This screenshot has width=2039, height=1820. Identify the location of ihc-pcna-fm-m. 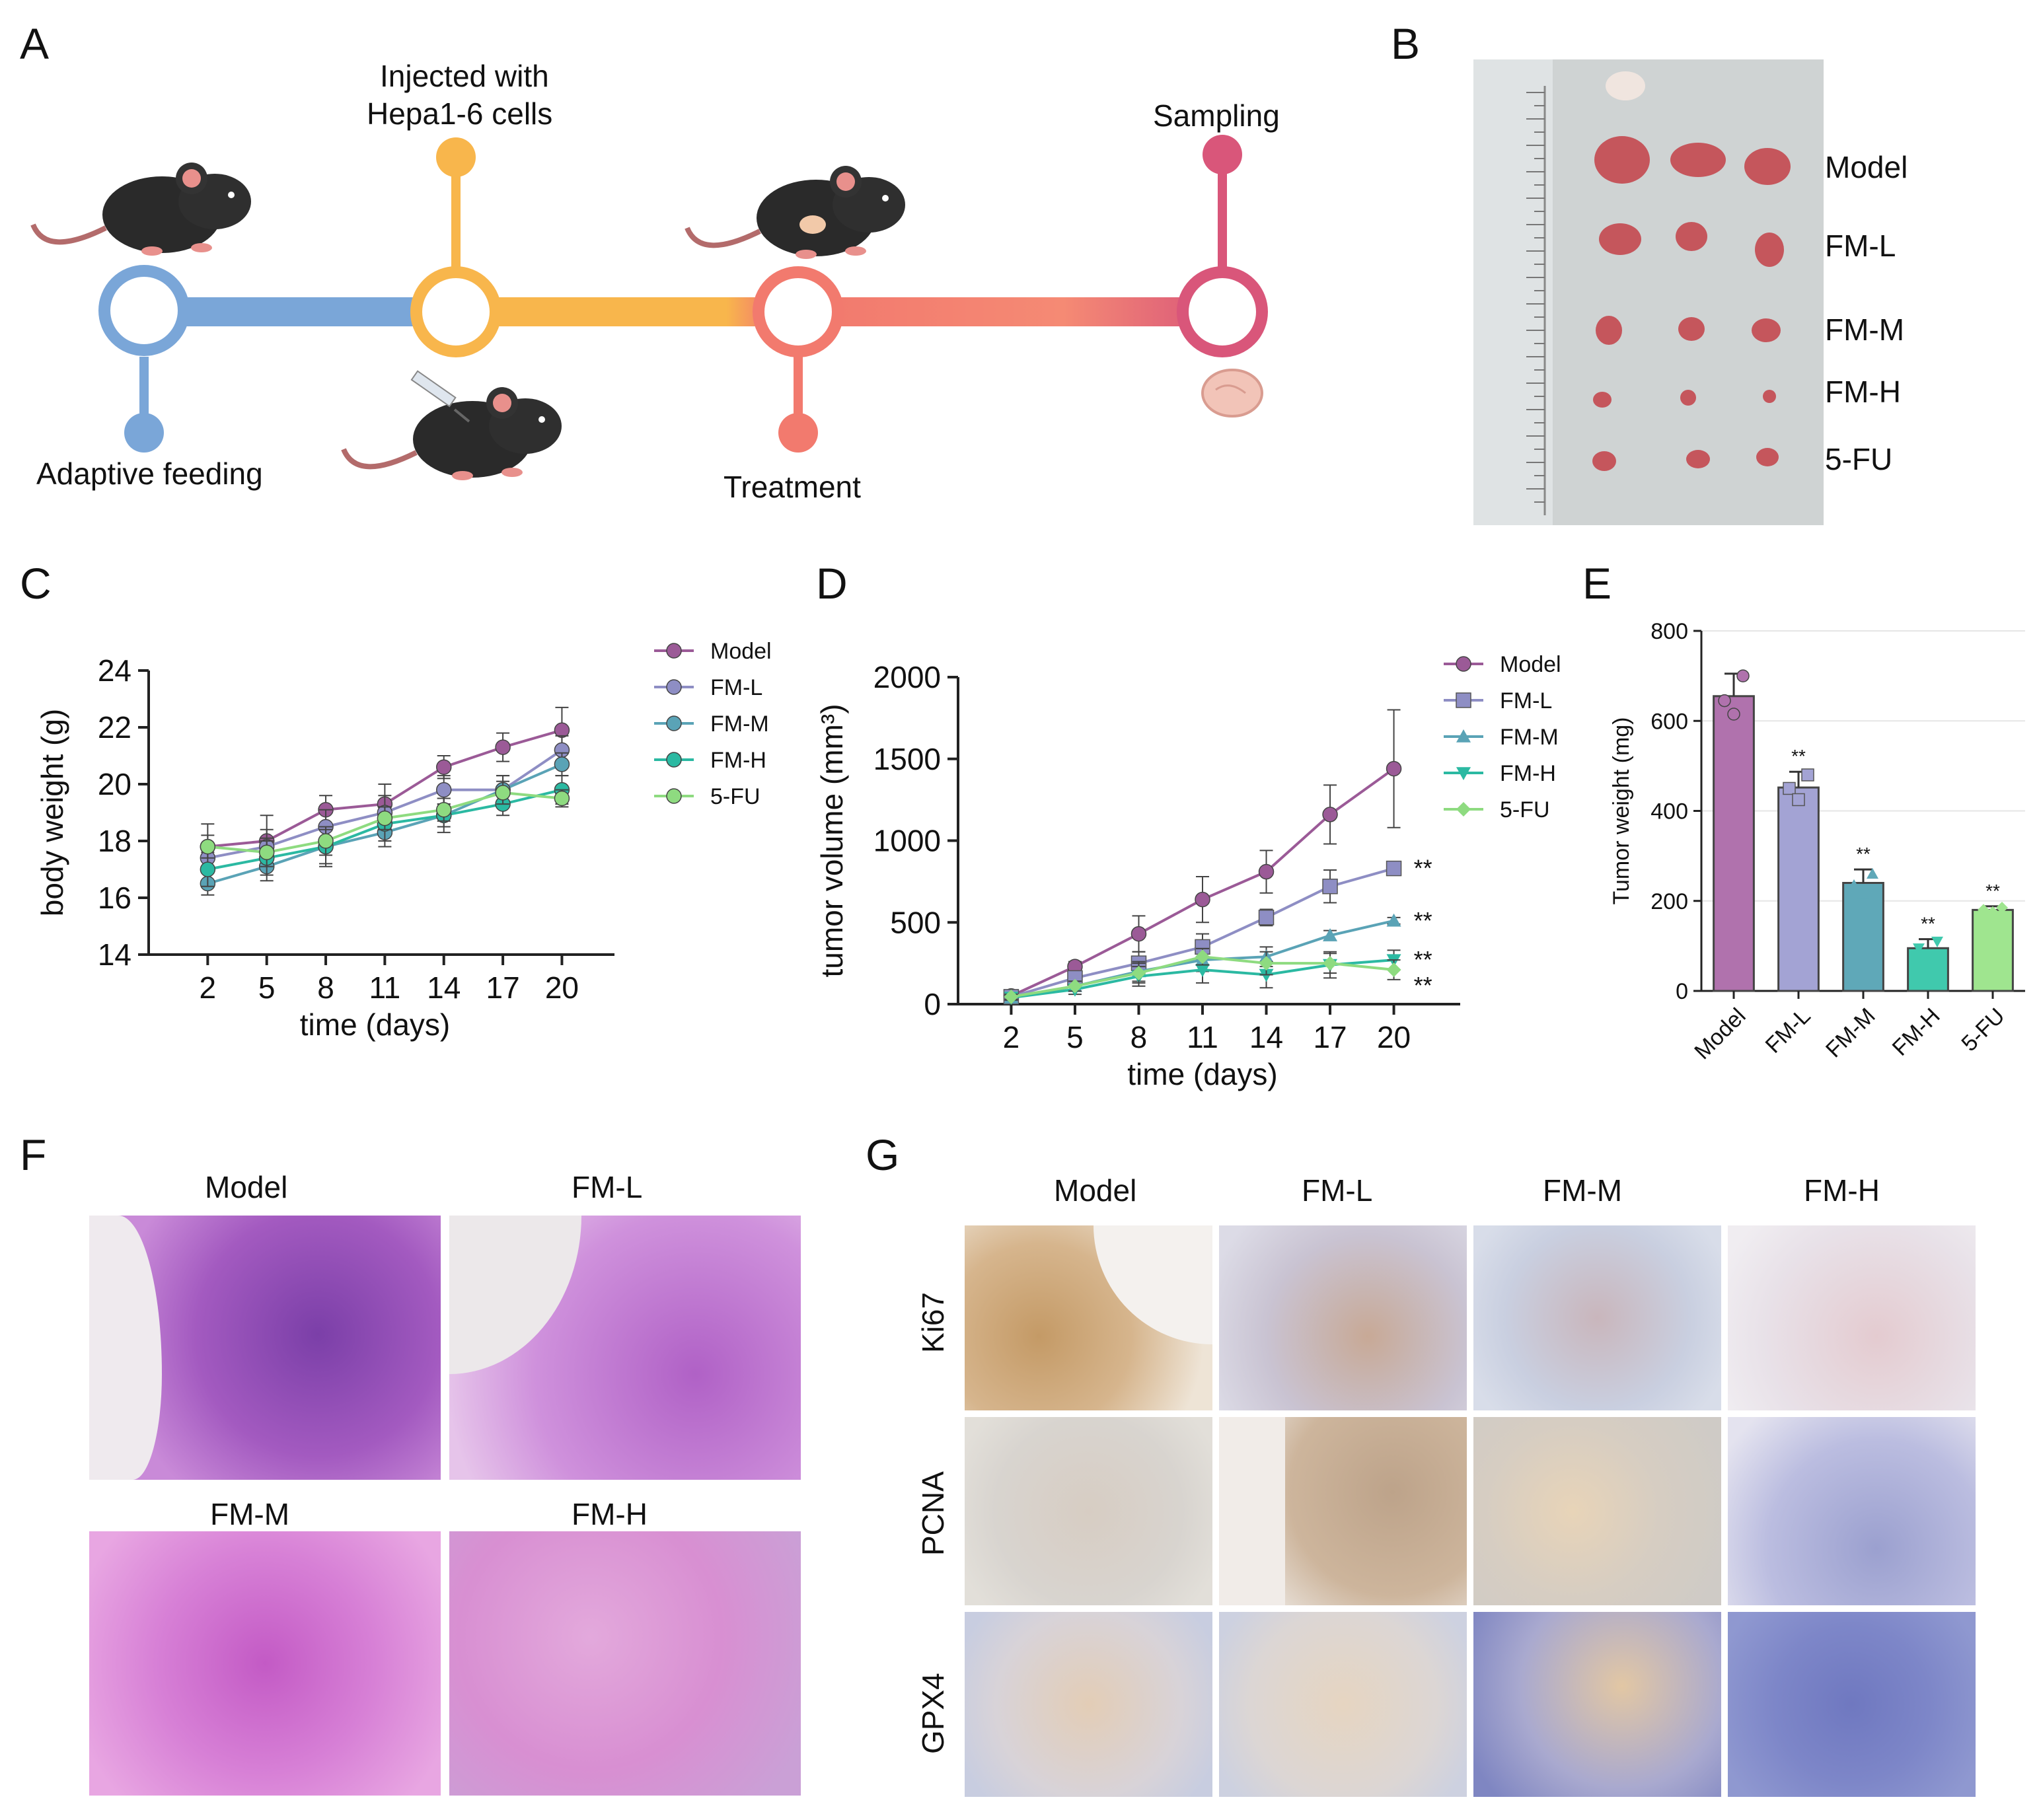
(1597, 1511).